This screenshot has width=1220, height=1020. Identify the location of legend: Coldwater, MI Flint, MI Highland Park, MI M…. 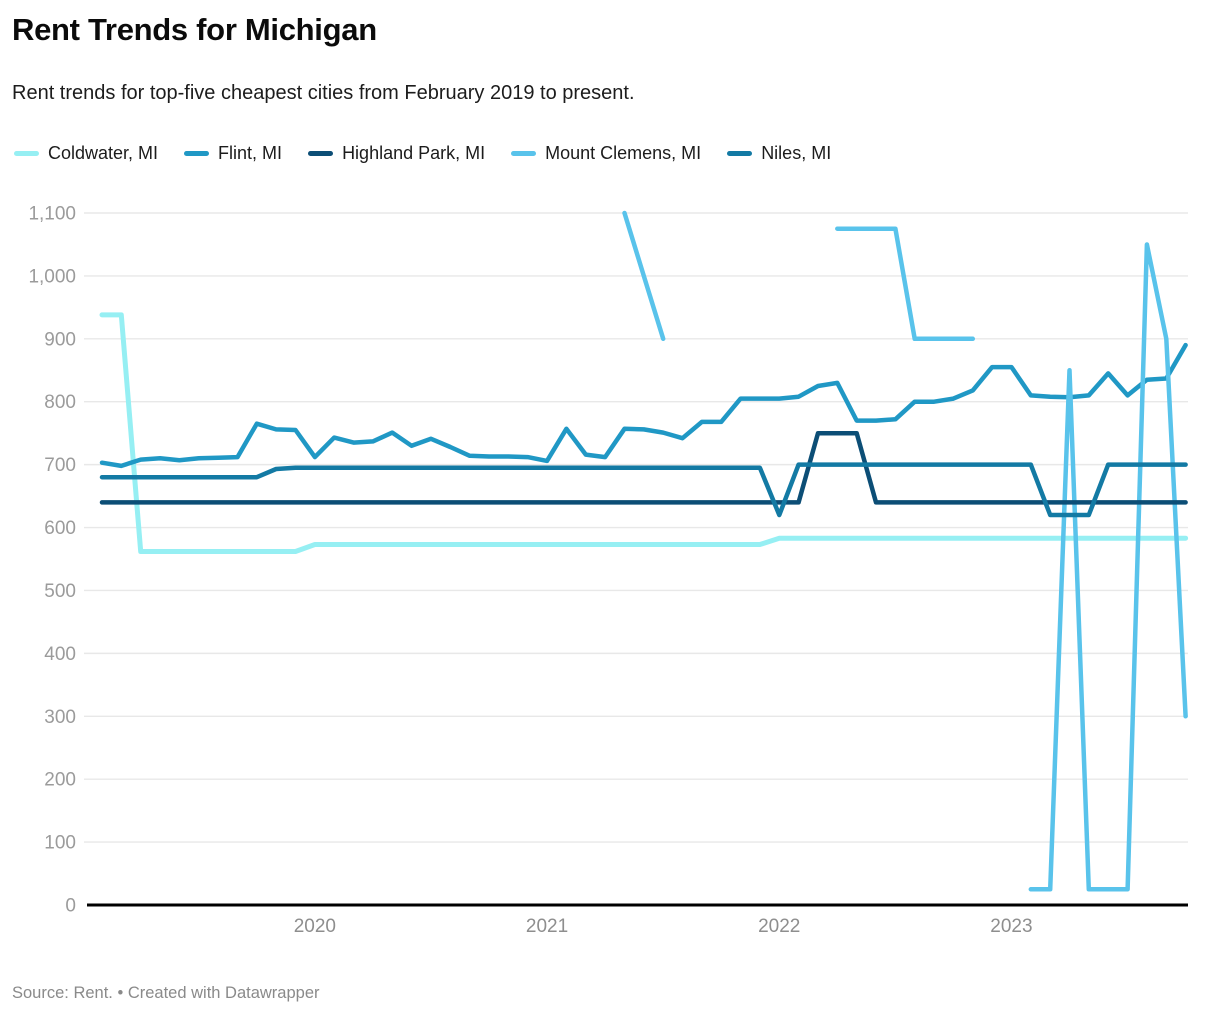
(422, 153).